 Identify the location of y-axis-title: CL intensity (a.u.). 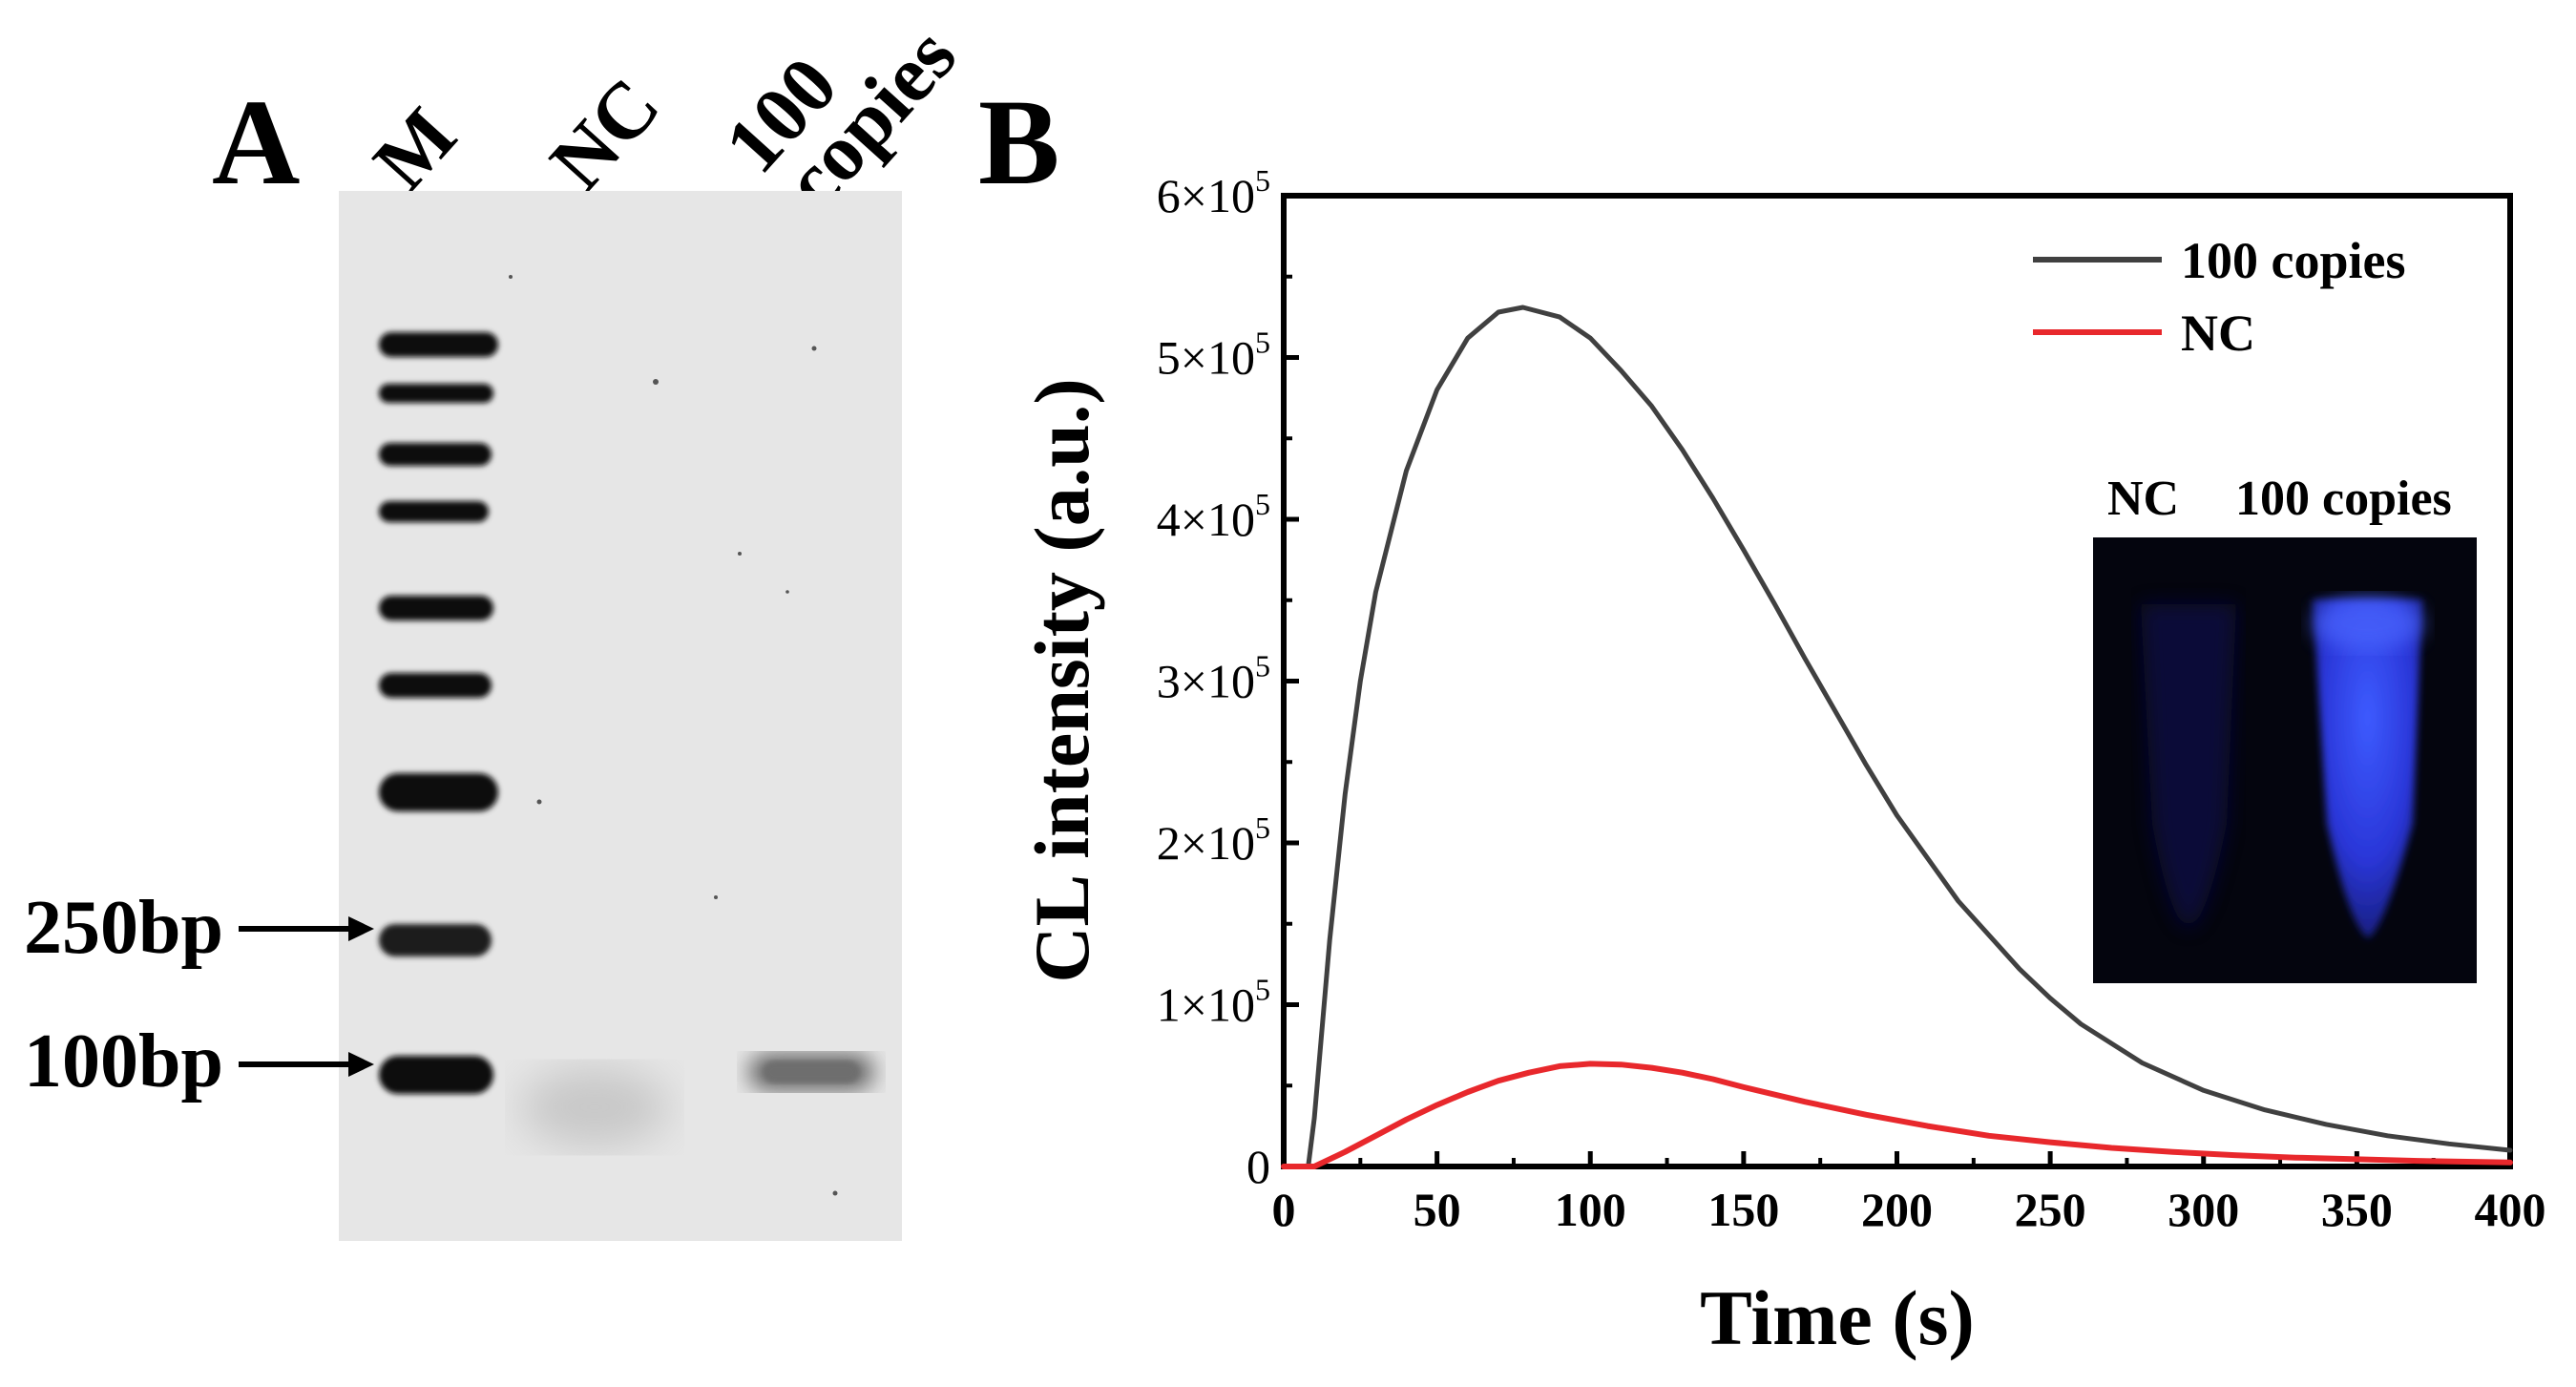
(1061, 680).